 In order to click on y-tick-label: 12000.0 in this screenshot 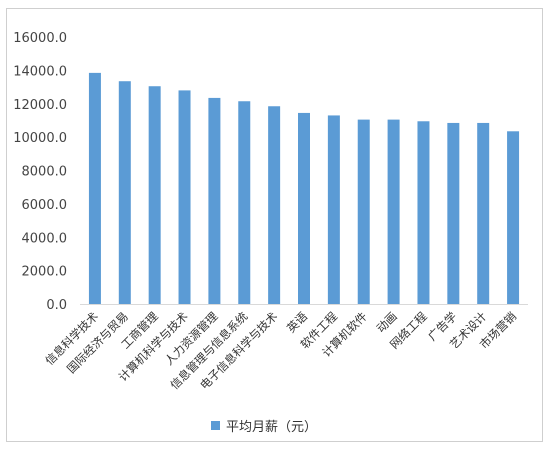, I will do `click(40, 105)`.